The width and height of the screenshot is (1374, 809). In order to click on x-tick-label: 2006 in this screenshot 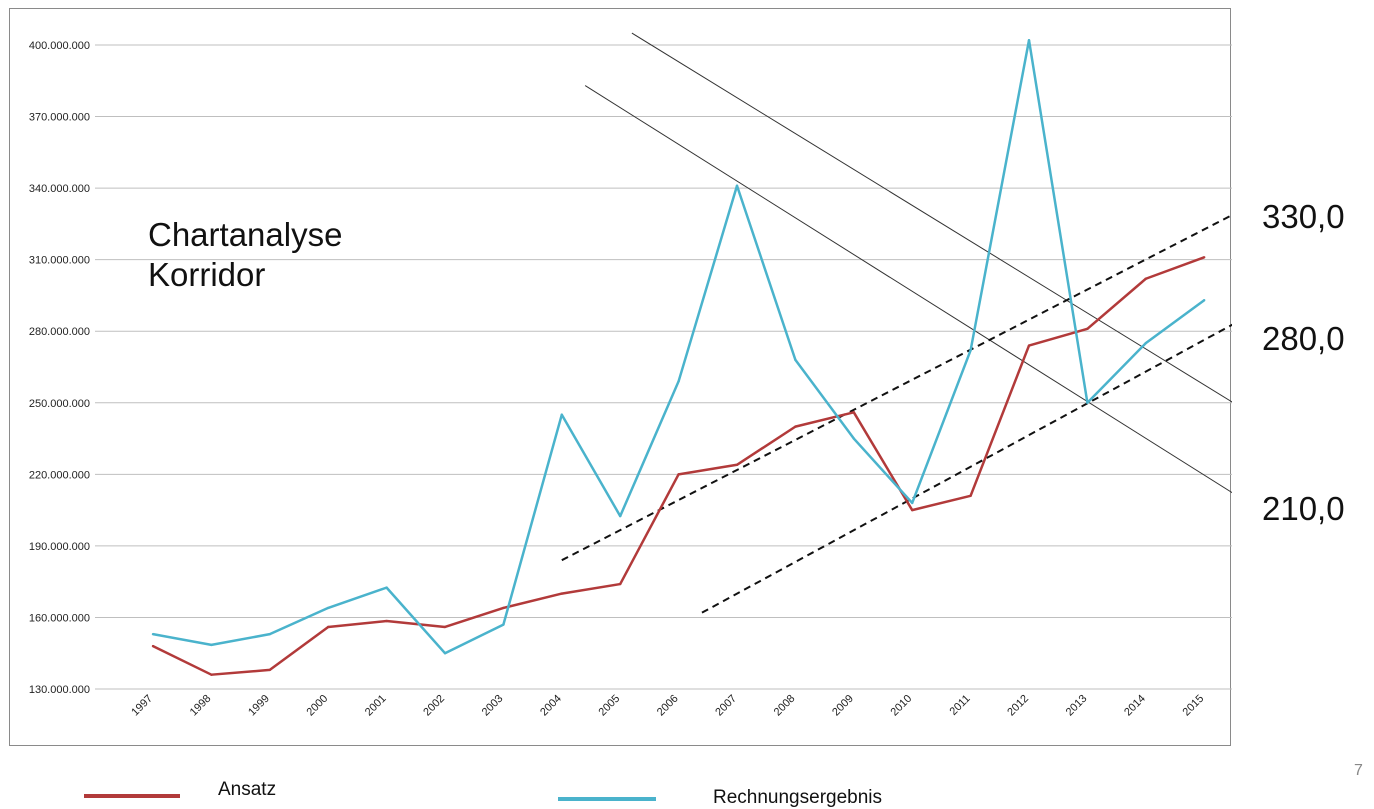, I will do `click(668, 706)`.